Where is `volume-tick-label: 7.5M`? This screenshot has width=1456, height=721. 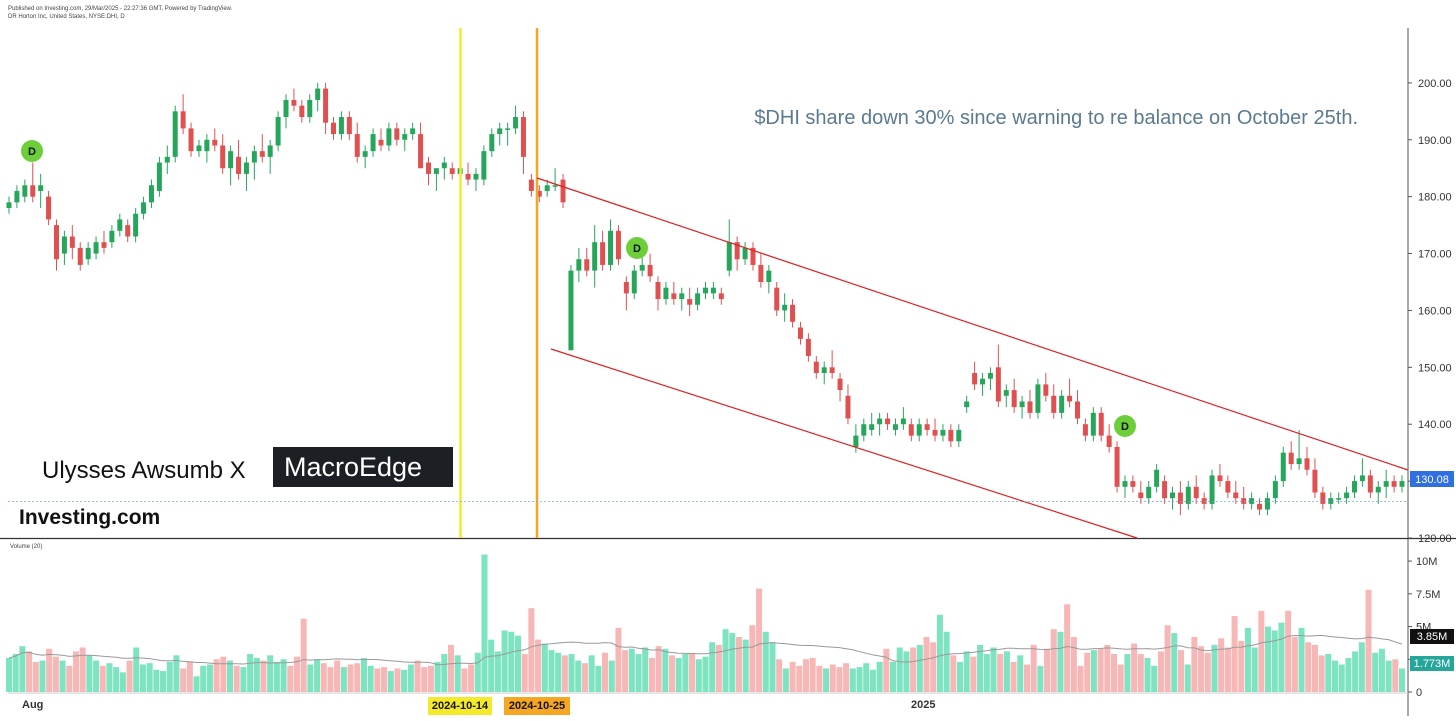
volume-tick-label: 7.5M is located at coordinates (1428, 595).